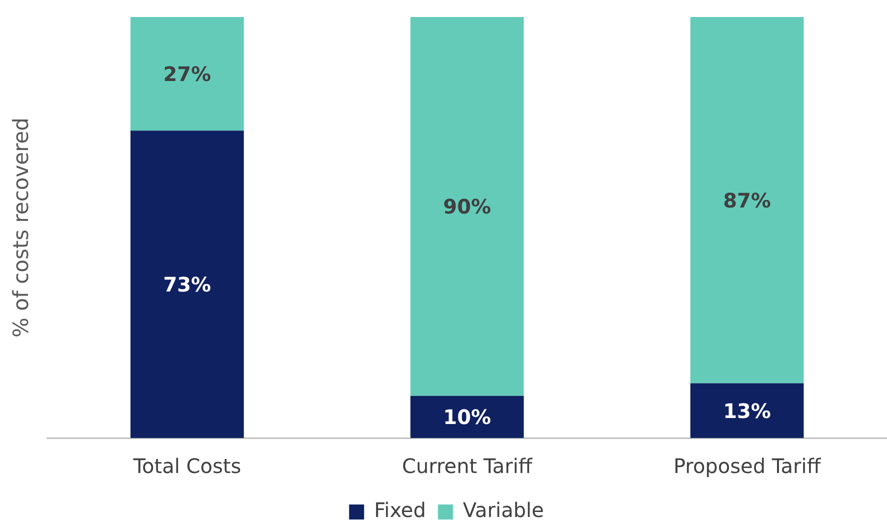 This screenshot has width=887, height=532. I want to click on y-axis-title: % of costs recovered, so click(21, 228).